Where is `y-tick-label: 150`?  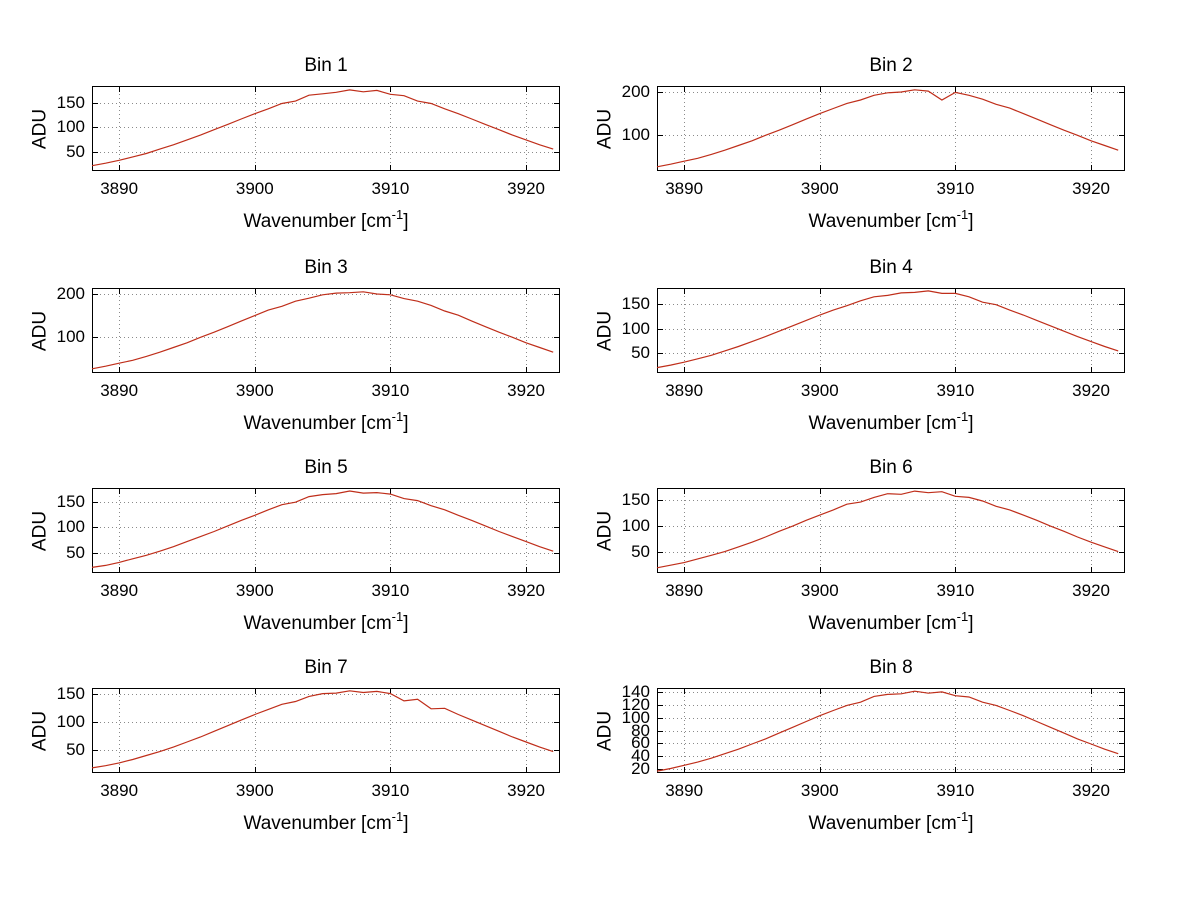 y-tick-label: 150 is located at coordinates (635, 304).